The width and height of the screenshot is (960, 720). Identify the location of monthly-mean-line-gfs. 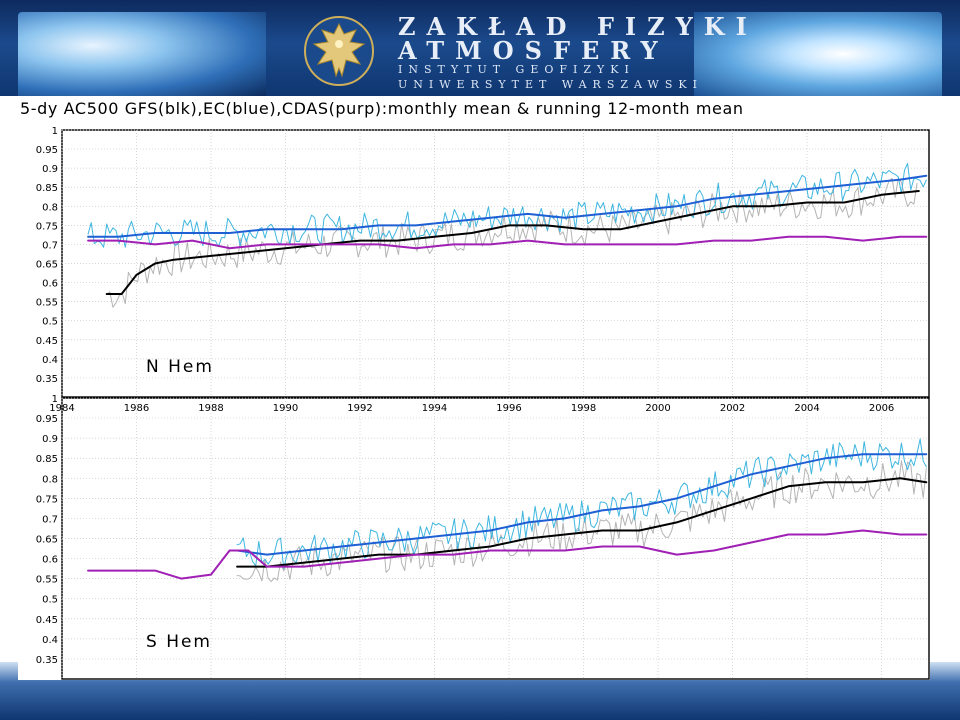
(581, 521).